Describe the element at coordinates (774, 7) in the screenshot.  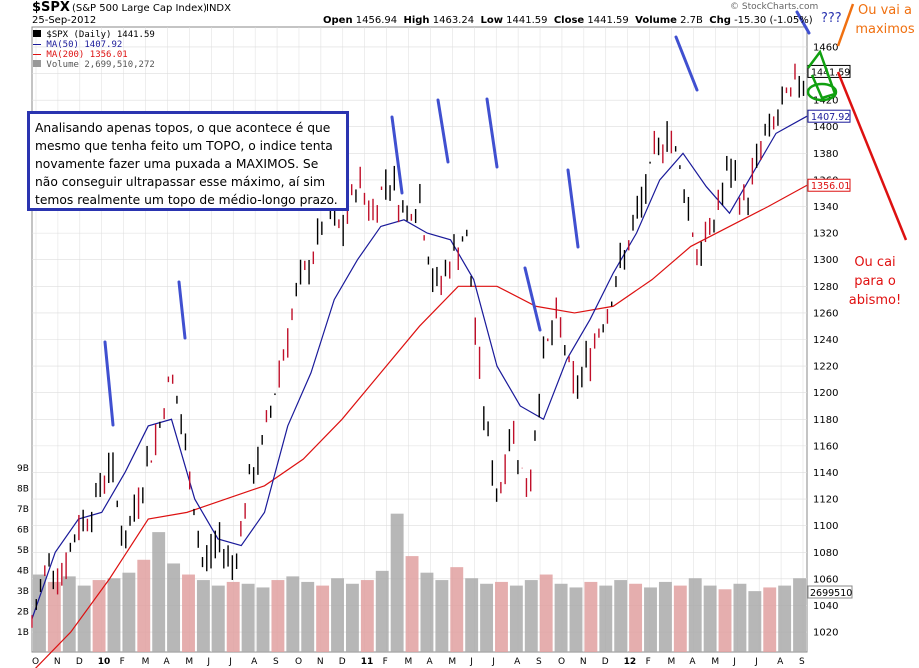
I see `stockcharts-watermark: © StockCharts.com` at that location.